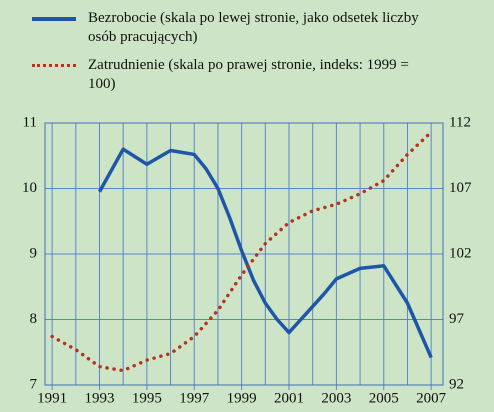 The width and height of the screenshot is (494, 412). What do you see at coordinates (29, 188) in the screenshot?
I see `y-tick-label: 10` at bounding box center [29, 188].